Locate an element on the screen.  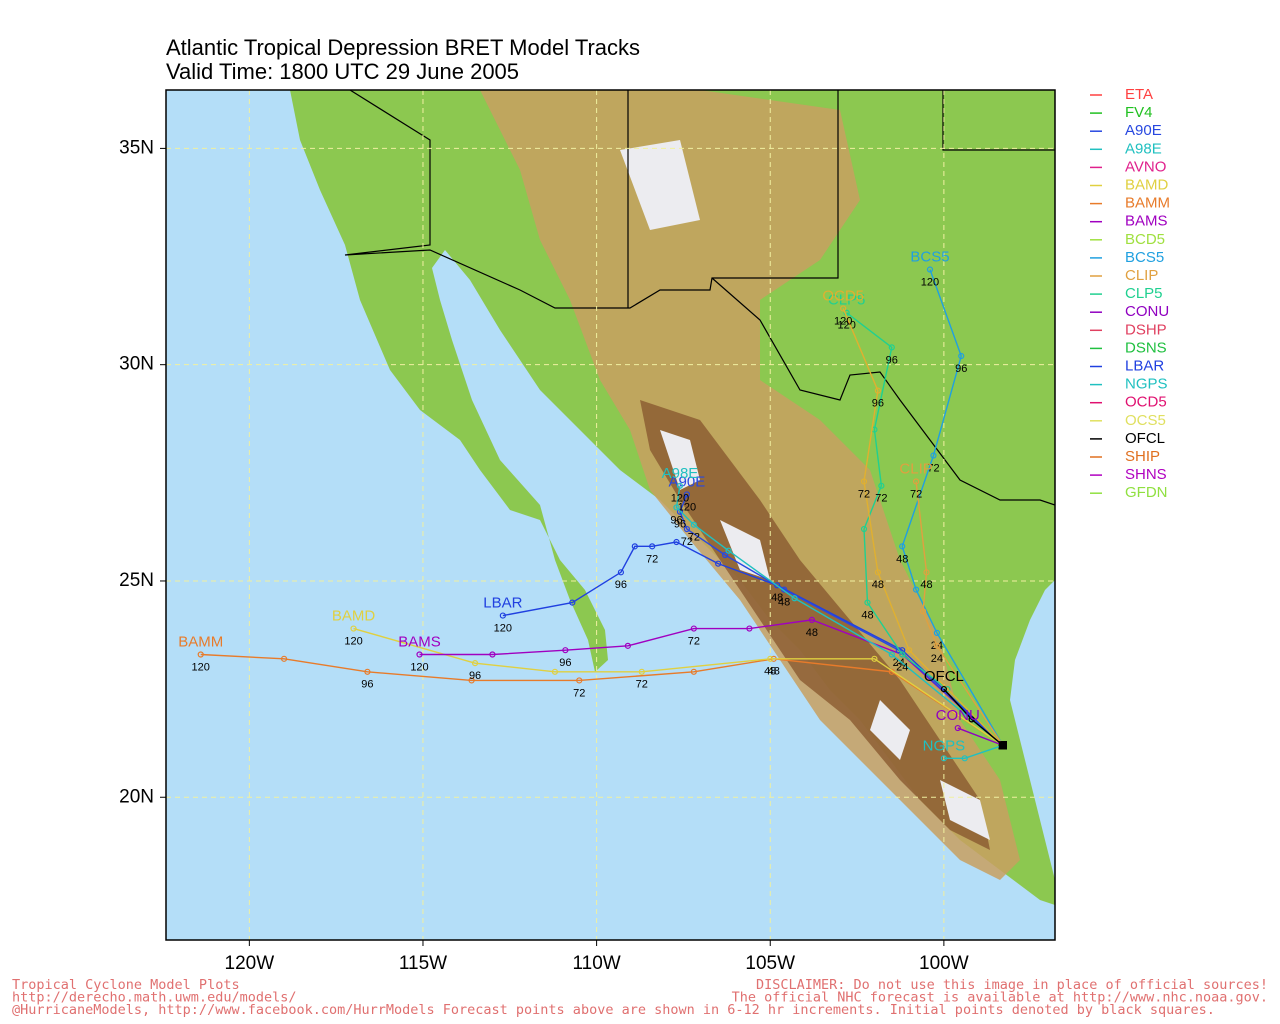
legend-label: AVNO is located at coordinates (1145, 166).